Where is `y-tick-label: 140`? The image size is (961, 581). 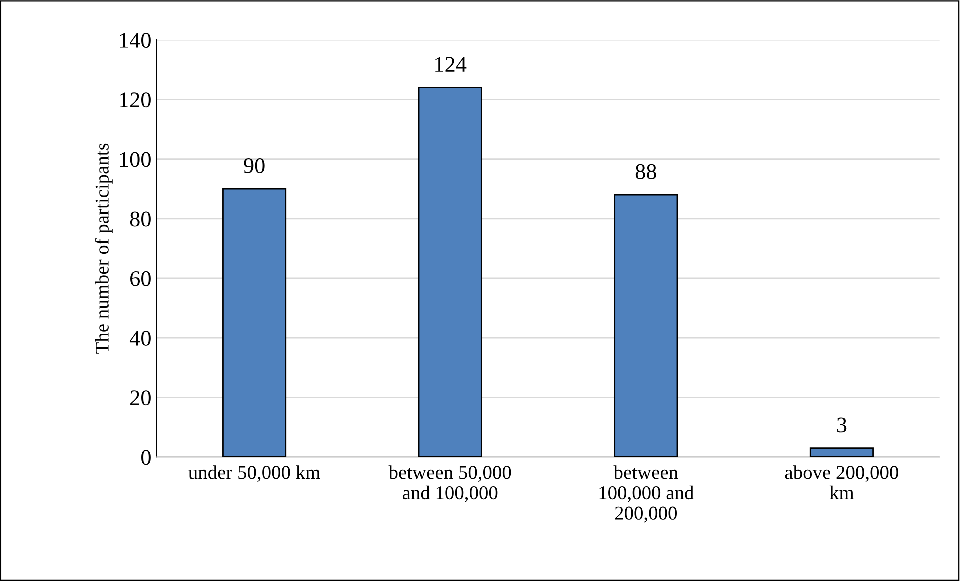 y-tick-label: 140 is located at coordinates (135, 40).